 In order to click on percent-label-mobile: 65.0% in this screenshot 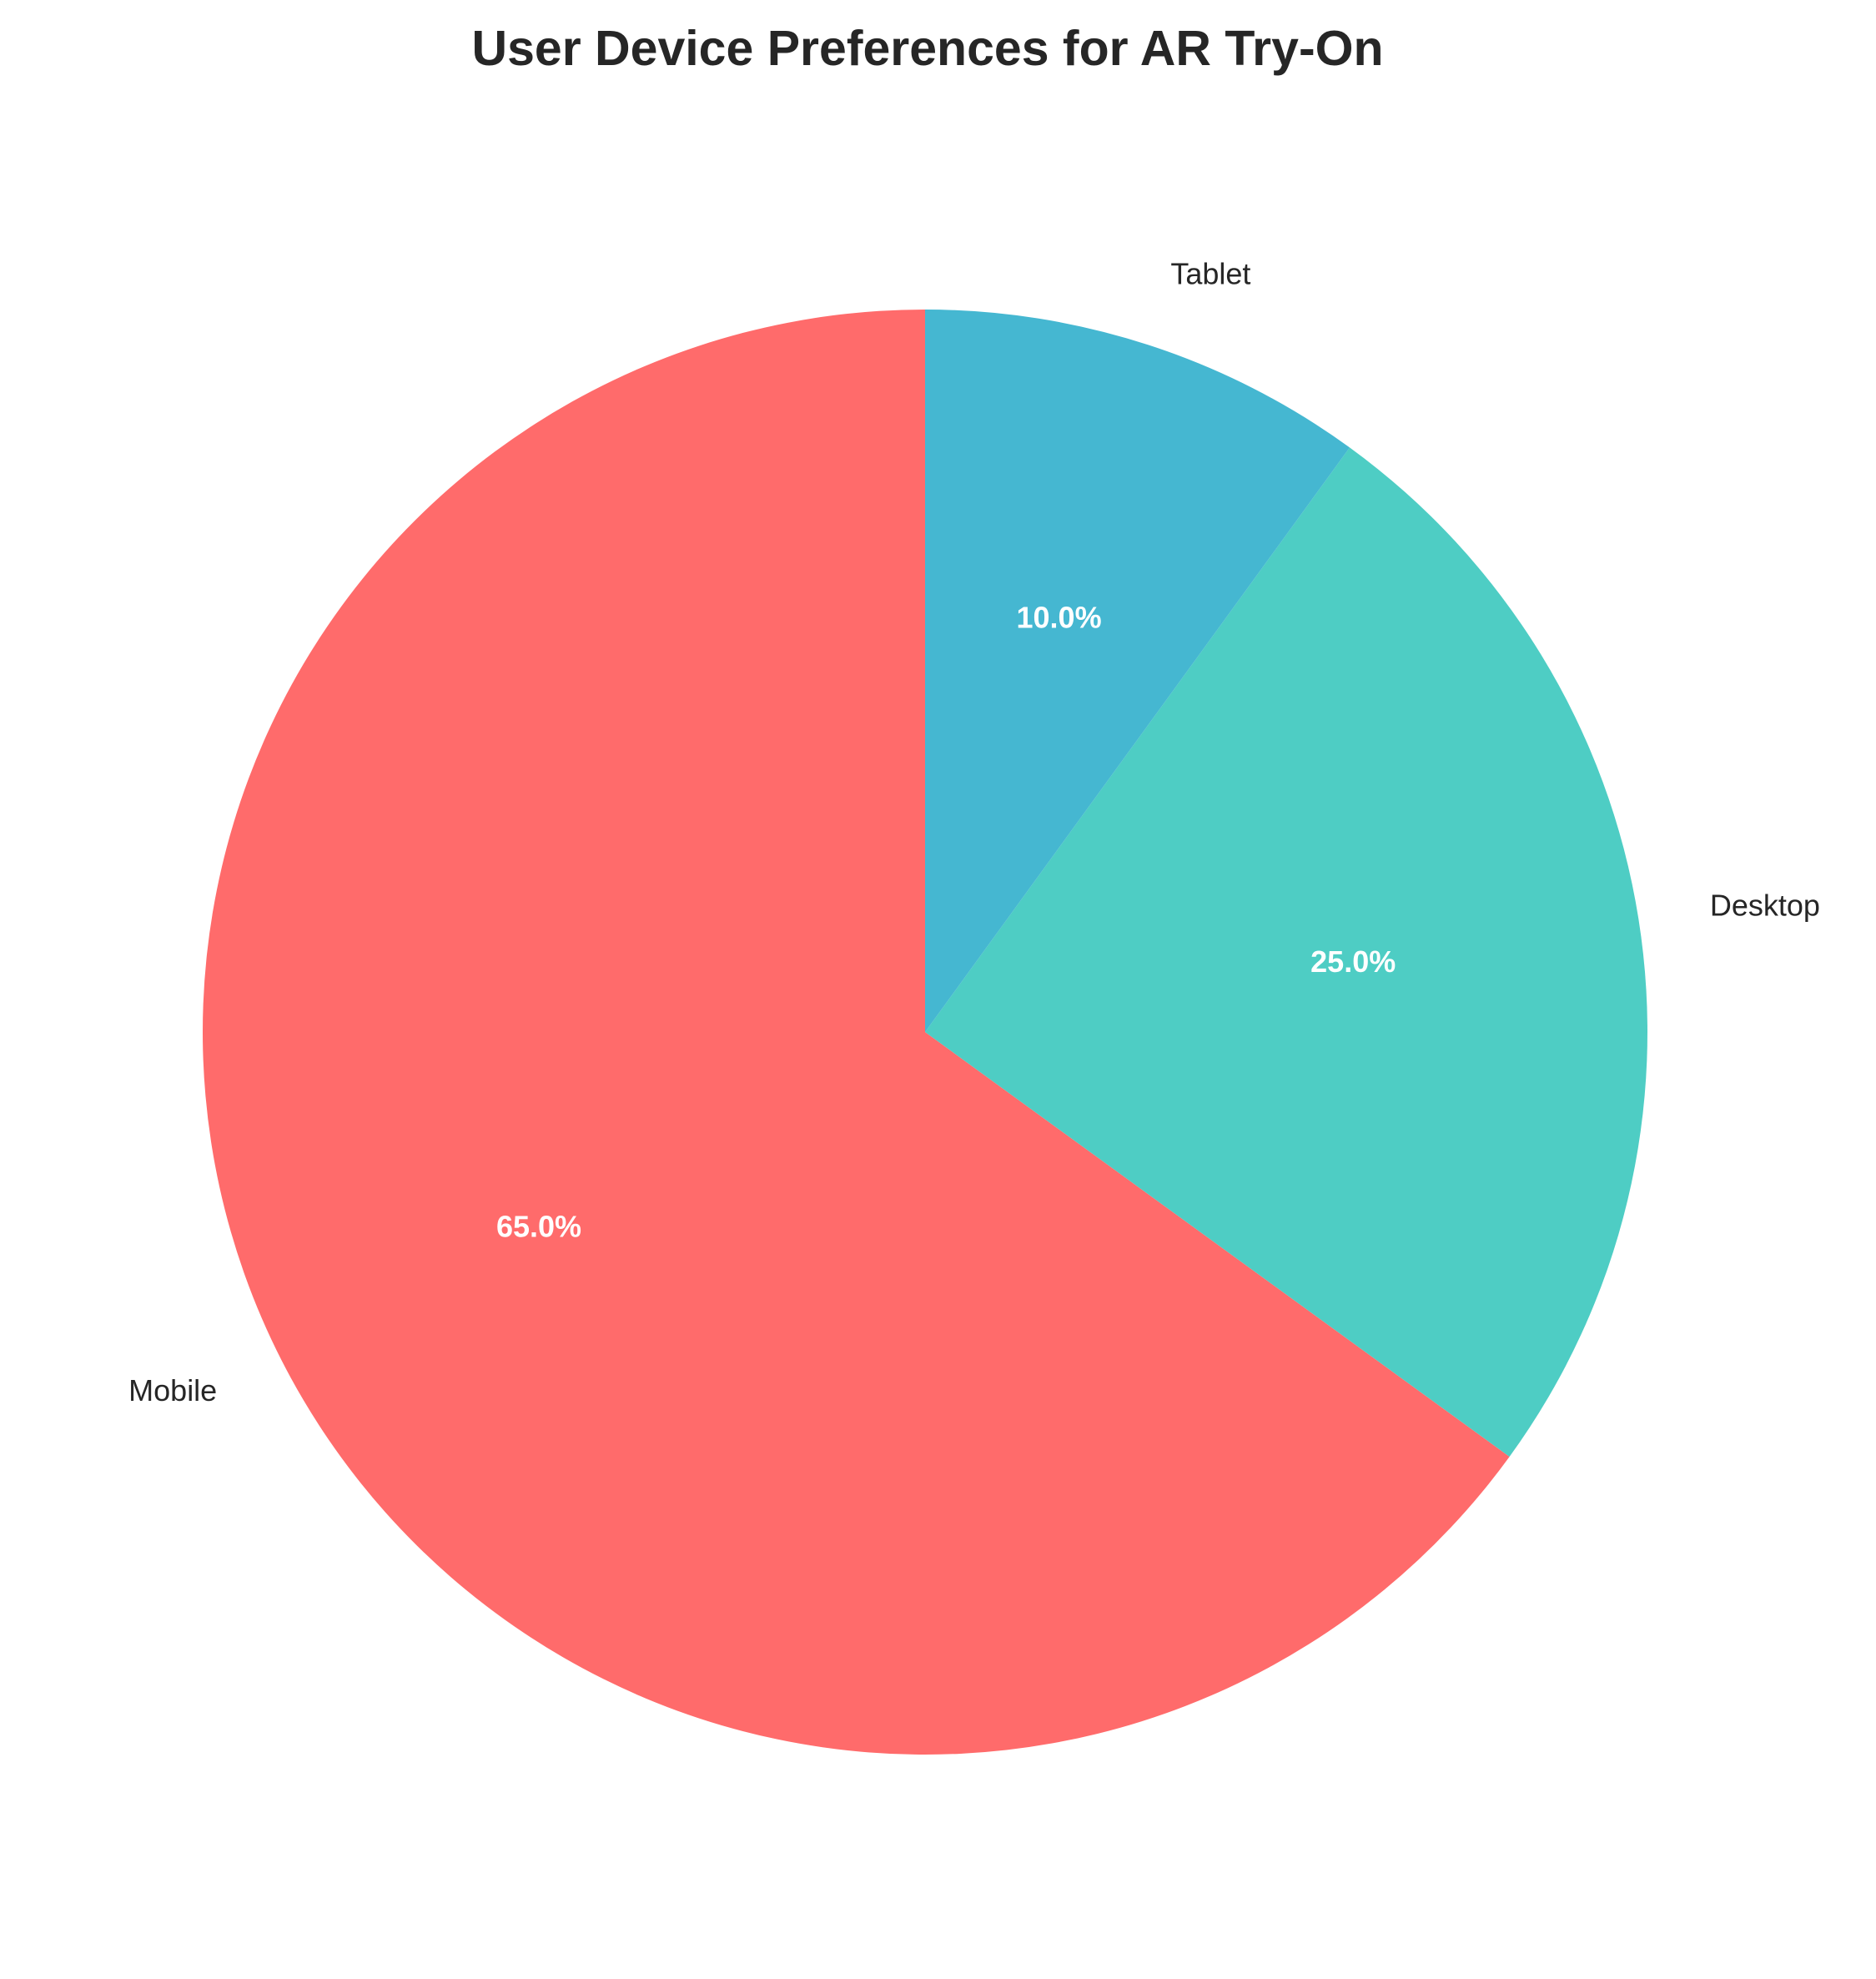, I will do `click(538, 1226)`.